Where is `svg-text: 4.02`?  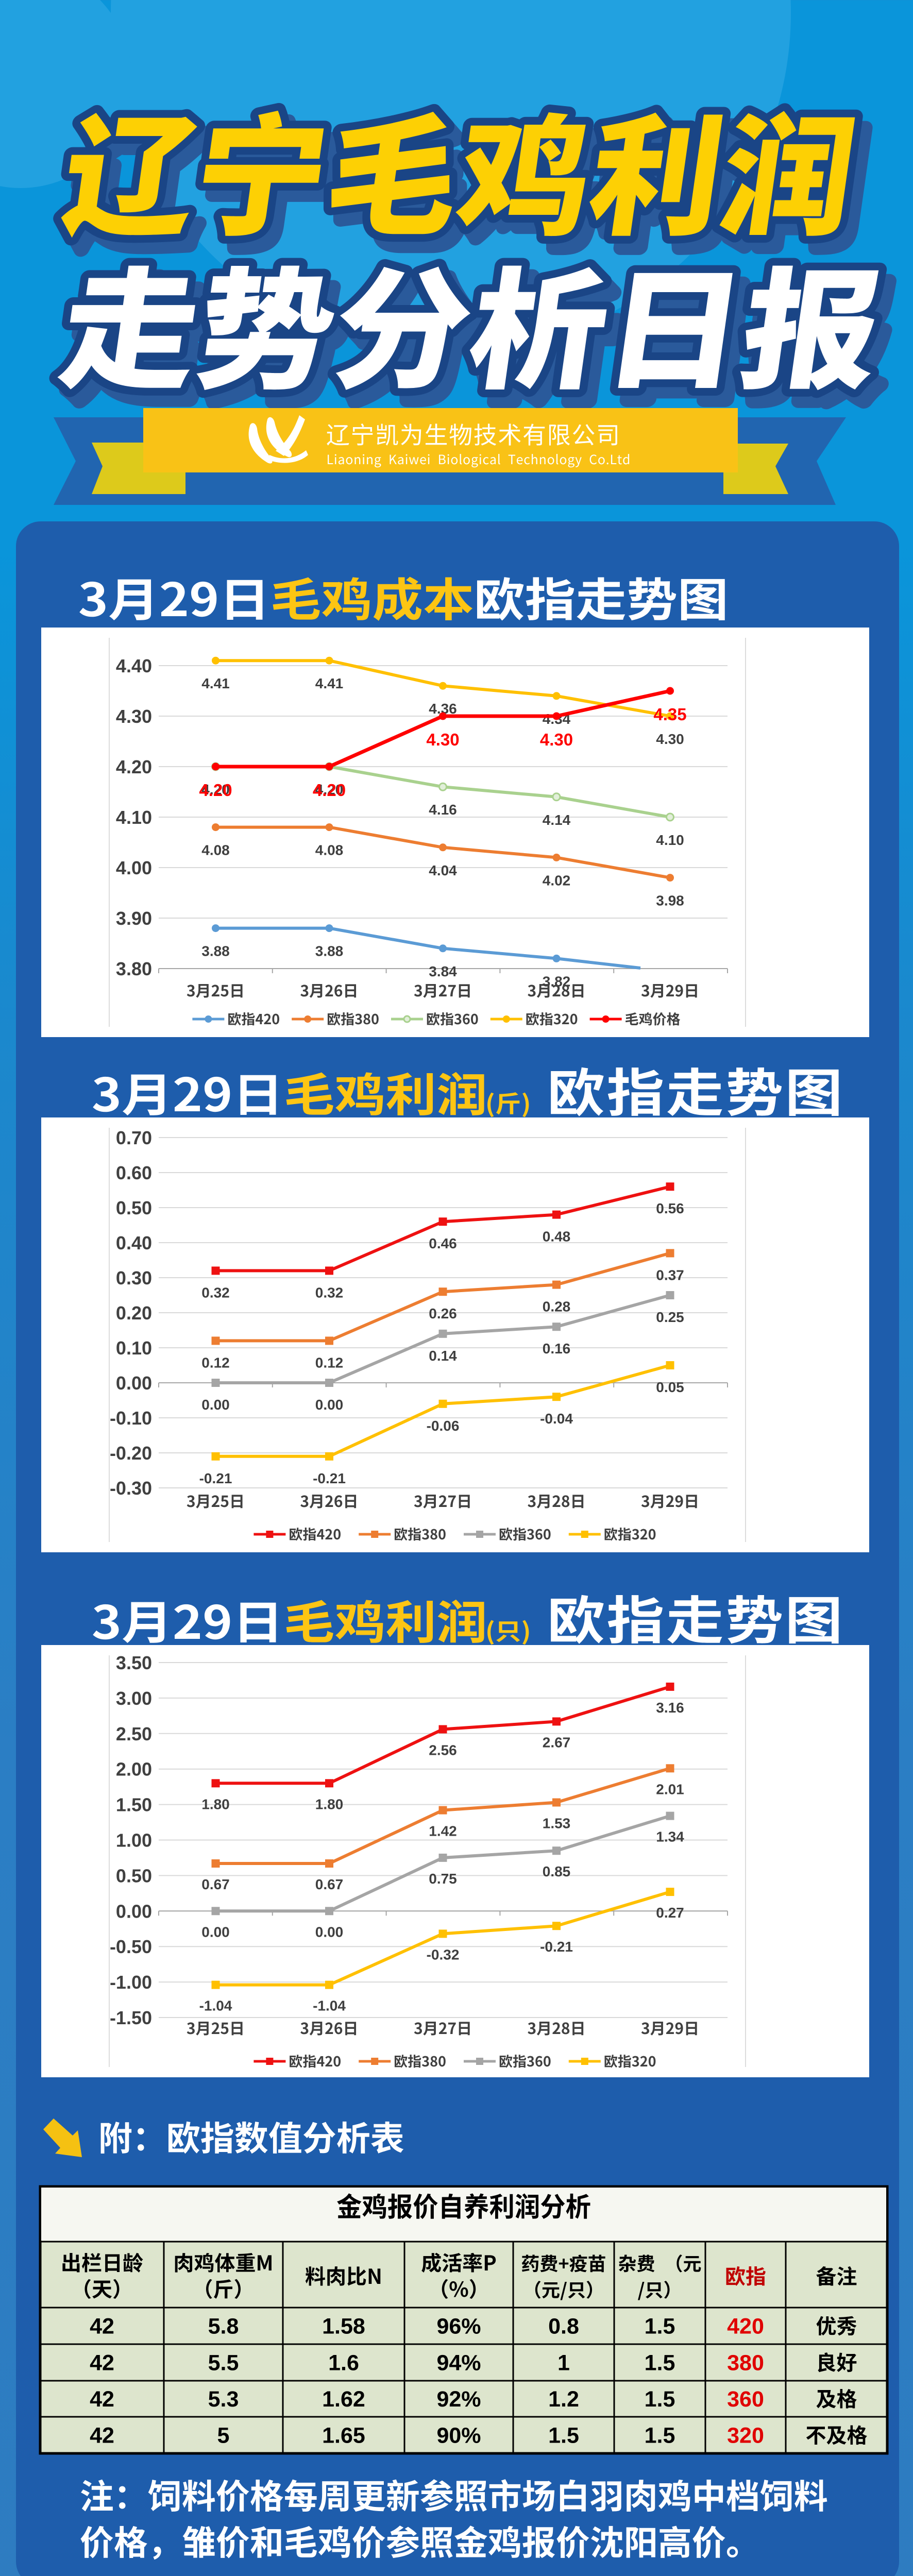 svg-text: 4.02 is located at coordinates (557, 880).